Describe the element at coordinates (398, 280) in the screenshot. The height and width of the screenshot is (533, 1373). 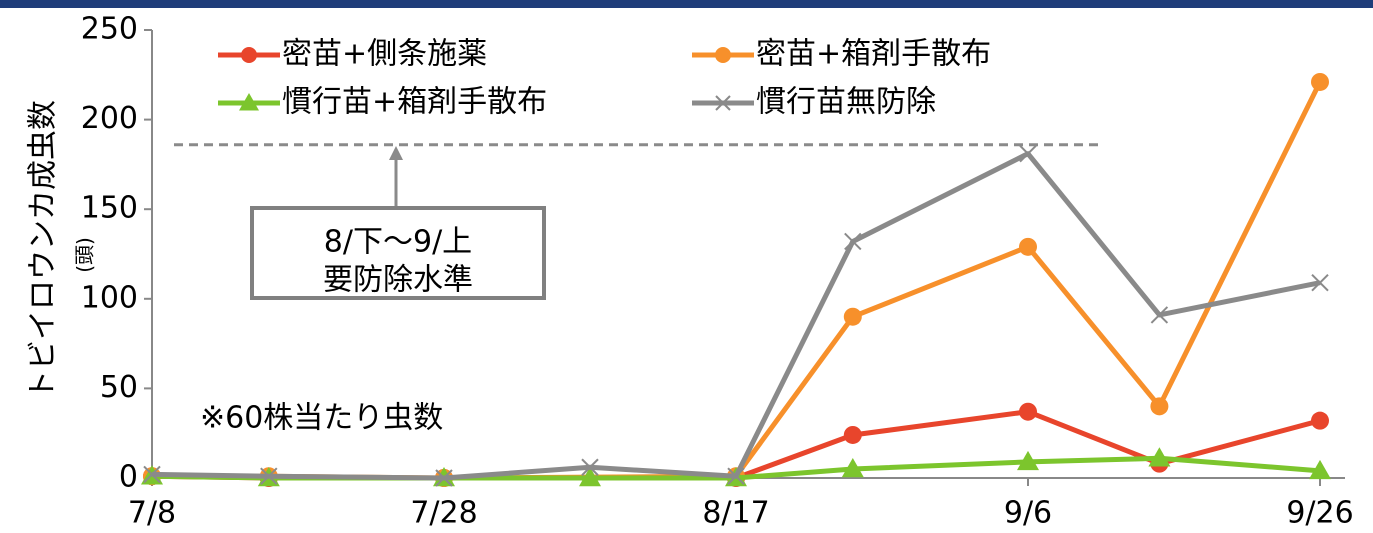
I see `threshold-annotation-line-2: 要防除水準` at that location.